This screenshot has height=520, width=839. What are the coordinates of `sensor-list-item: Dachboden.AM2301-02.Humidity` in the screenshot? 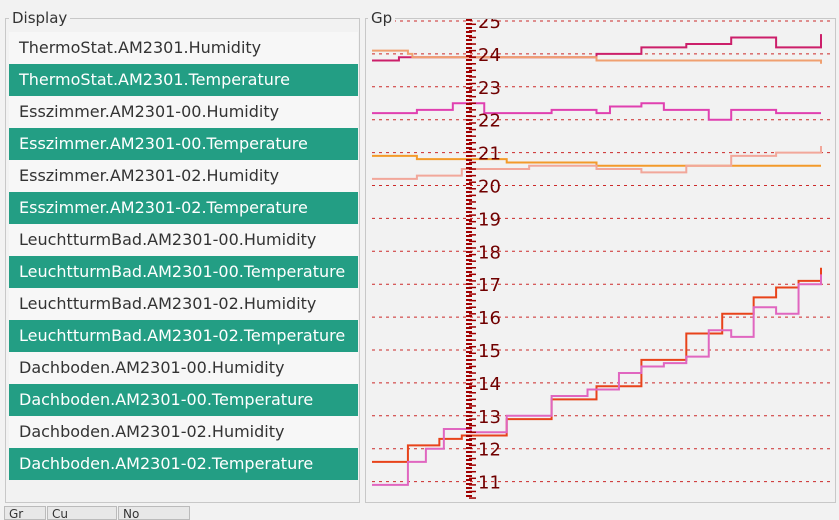 It's located at (183, 432).